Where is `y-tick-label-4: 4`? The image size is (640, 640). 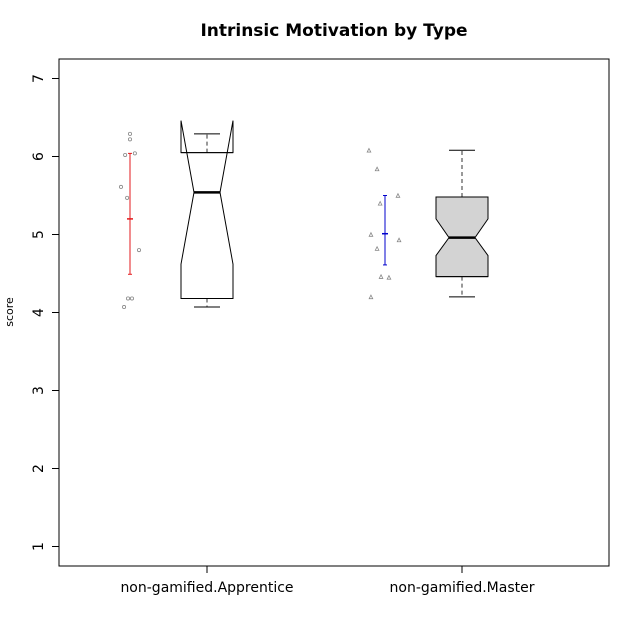 y-tick-label-4: 4 is located at coordinates (39, 312).